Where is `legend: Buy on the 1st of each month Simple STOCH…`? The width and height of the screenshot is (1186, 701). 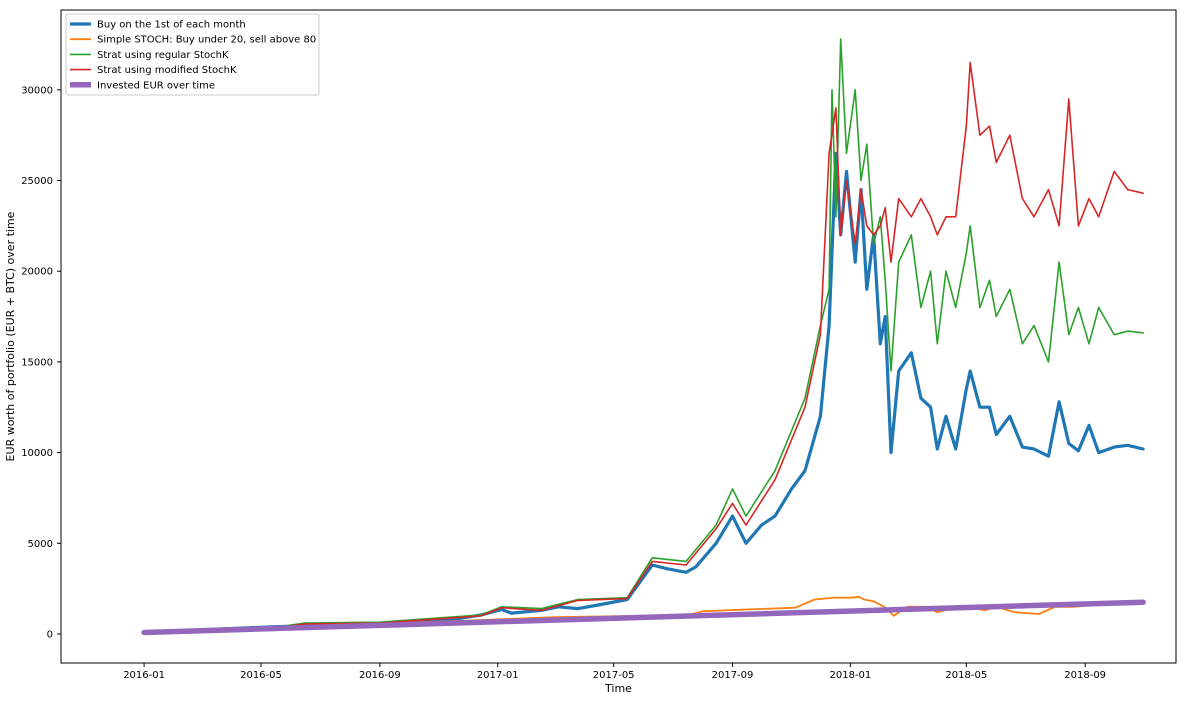 legend: Buy on the 1st of each month Simple STOCH… is located at coordinates (192, 54).